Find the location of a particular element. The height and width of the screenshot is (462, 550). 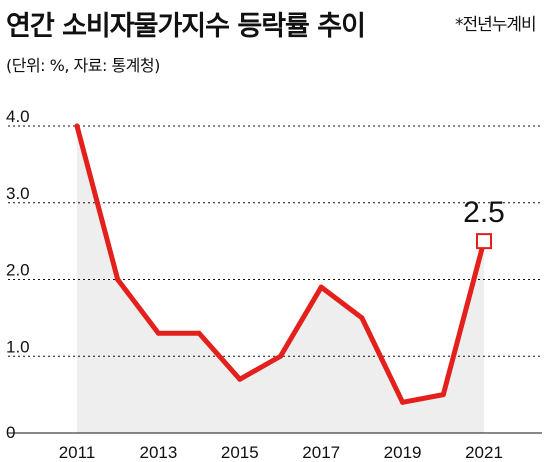

x-tick-label: 2017 is located at coordinates (321, 452).